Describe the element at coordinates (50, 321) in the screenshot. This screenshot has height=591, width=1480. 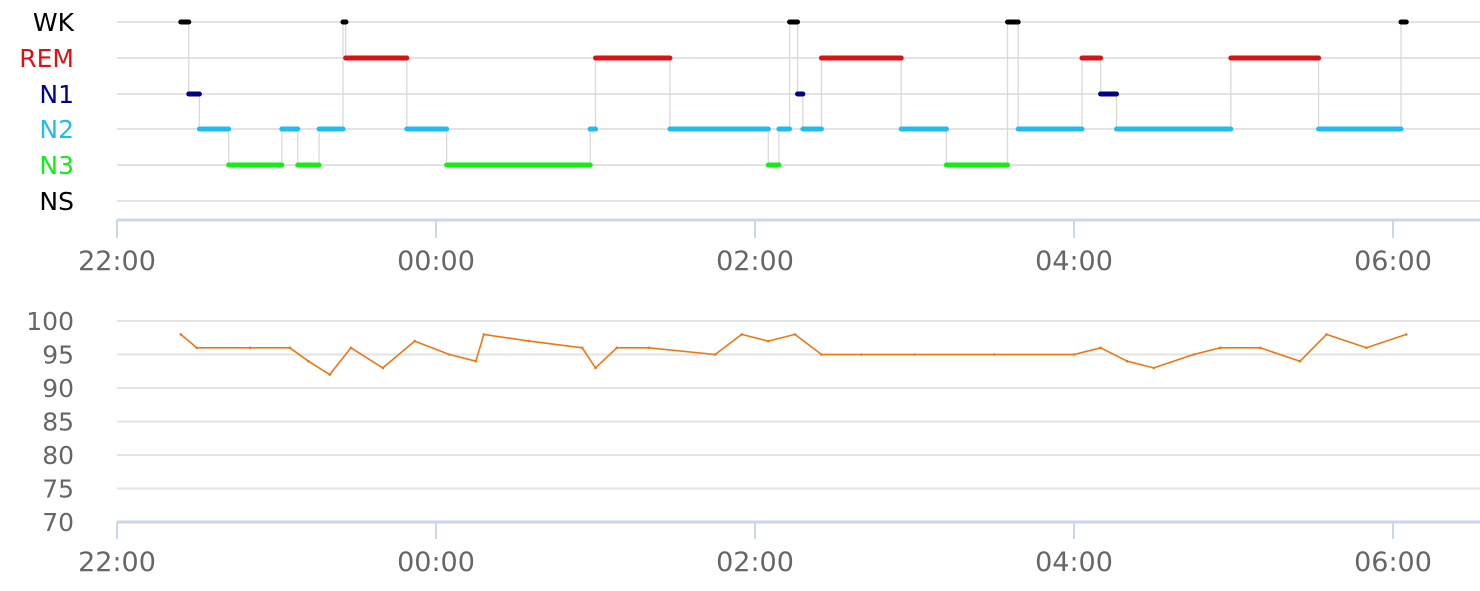
I see `spo2-y-tick-label: 100` at that location.